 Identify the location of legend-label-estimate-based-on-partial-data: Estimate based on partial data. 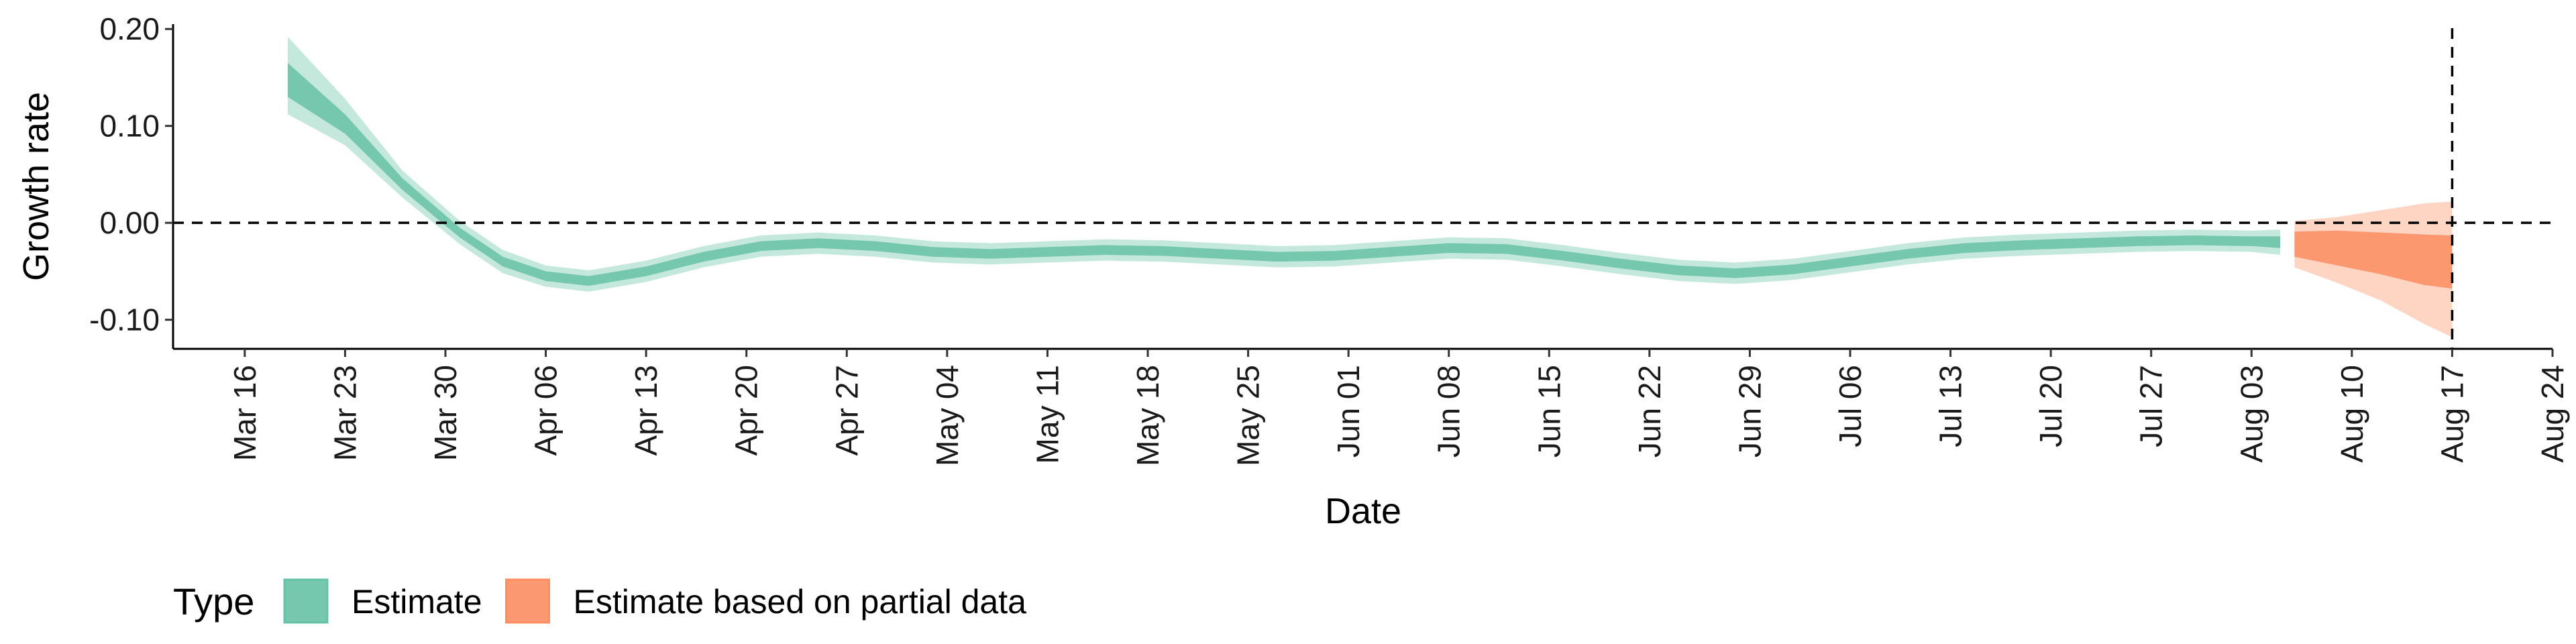
(800, 602).